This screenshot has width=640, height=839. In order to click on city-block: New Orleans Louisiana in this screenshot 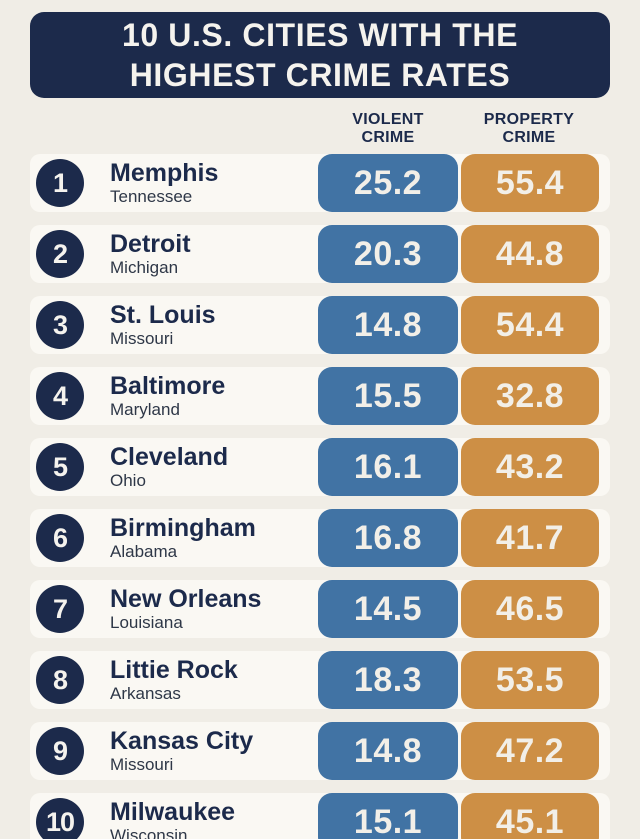, I will do `click(186, 608)`.